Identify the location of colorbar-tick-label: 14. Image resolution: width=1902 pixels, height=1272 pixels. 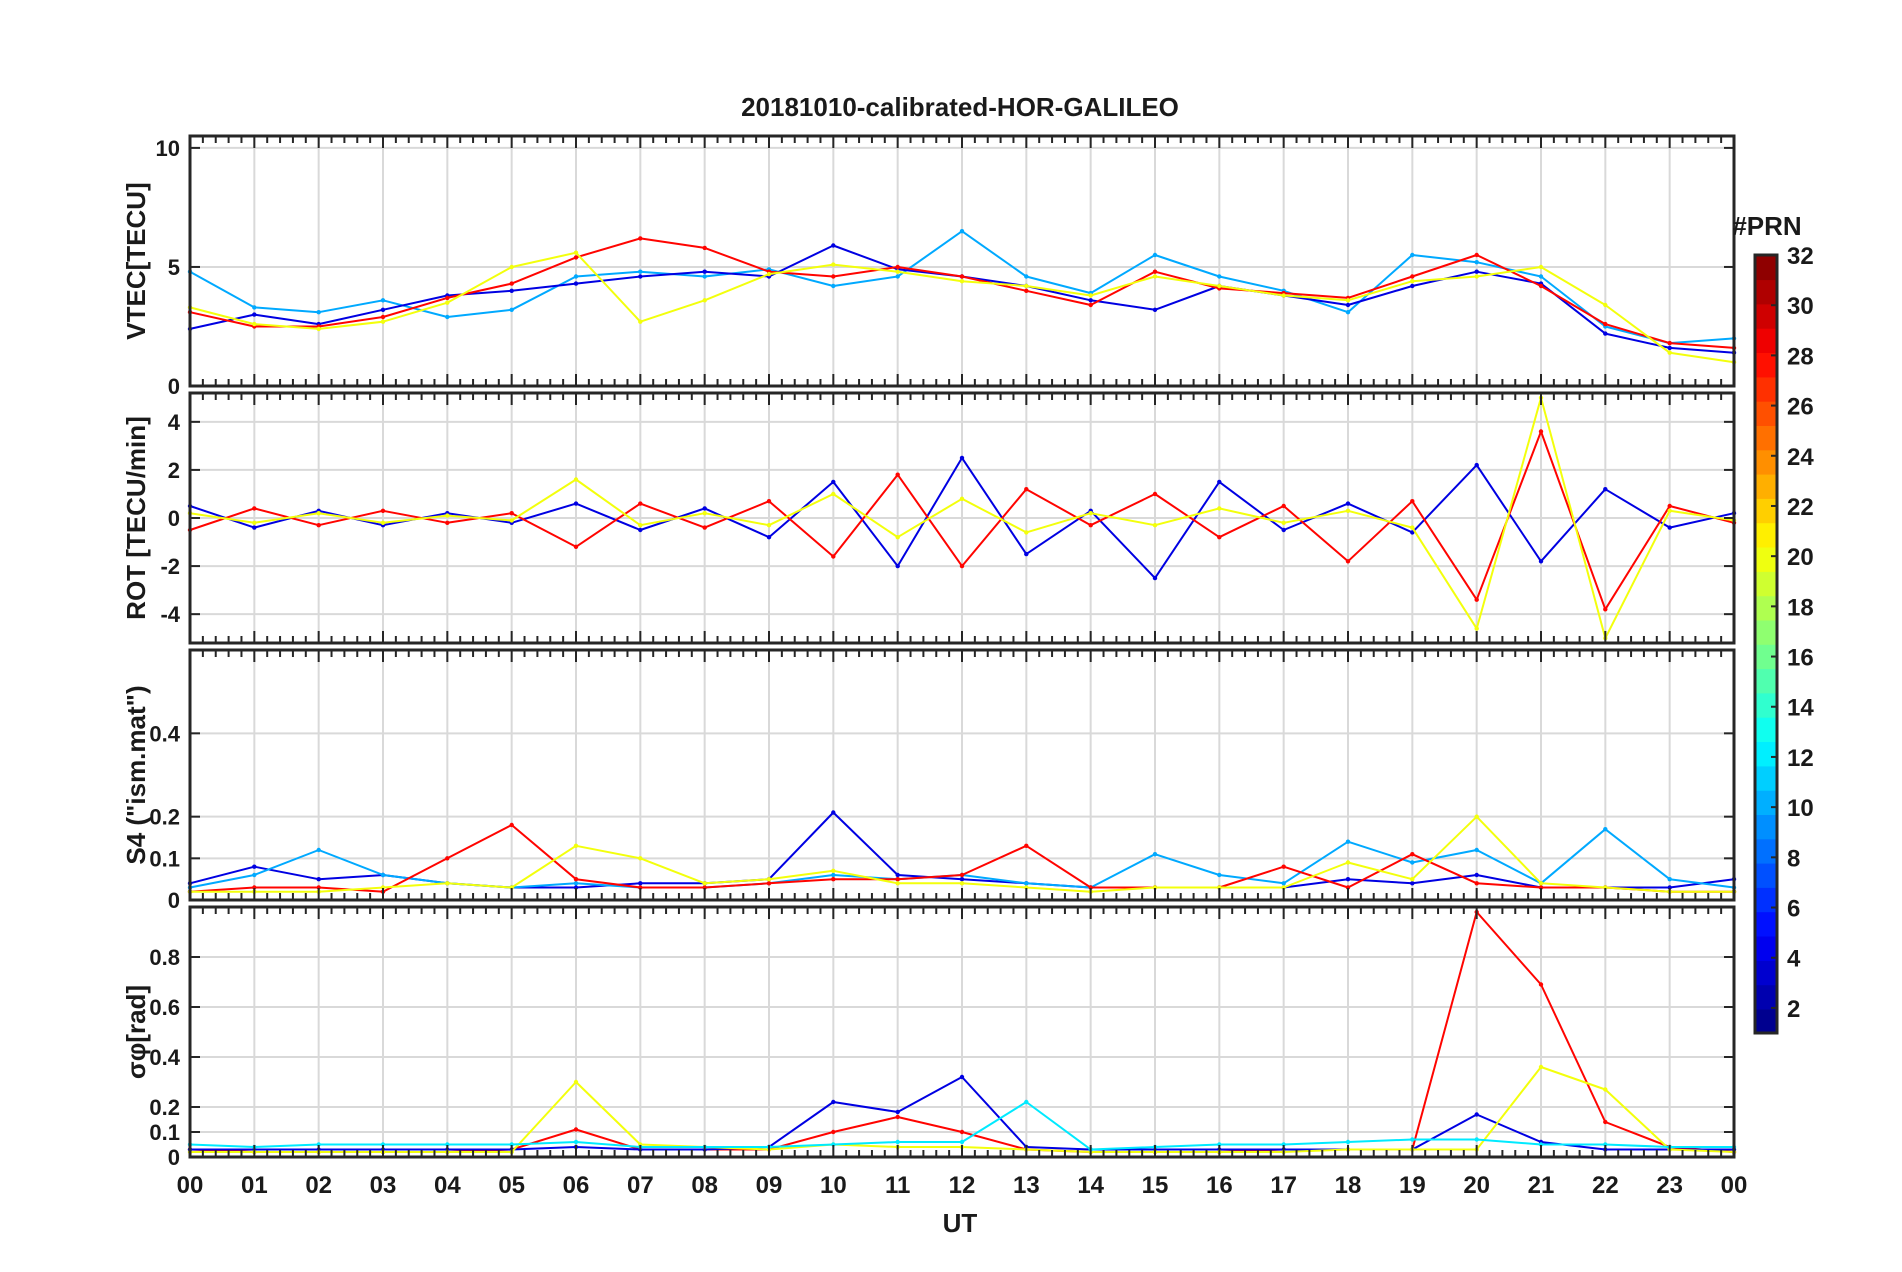
(1800, 708).